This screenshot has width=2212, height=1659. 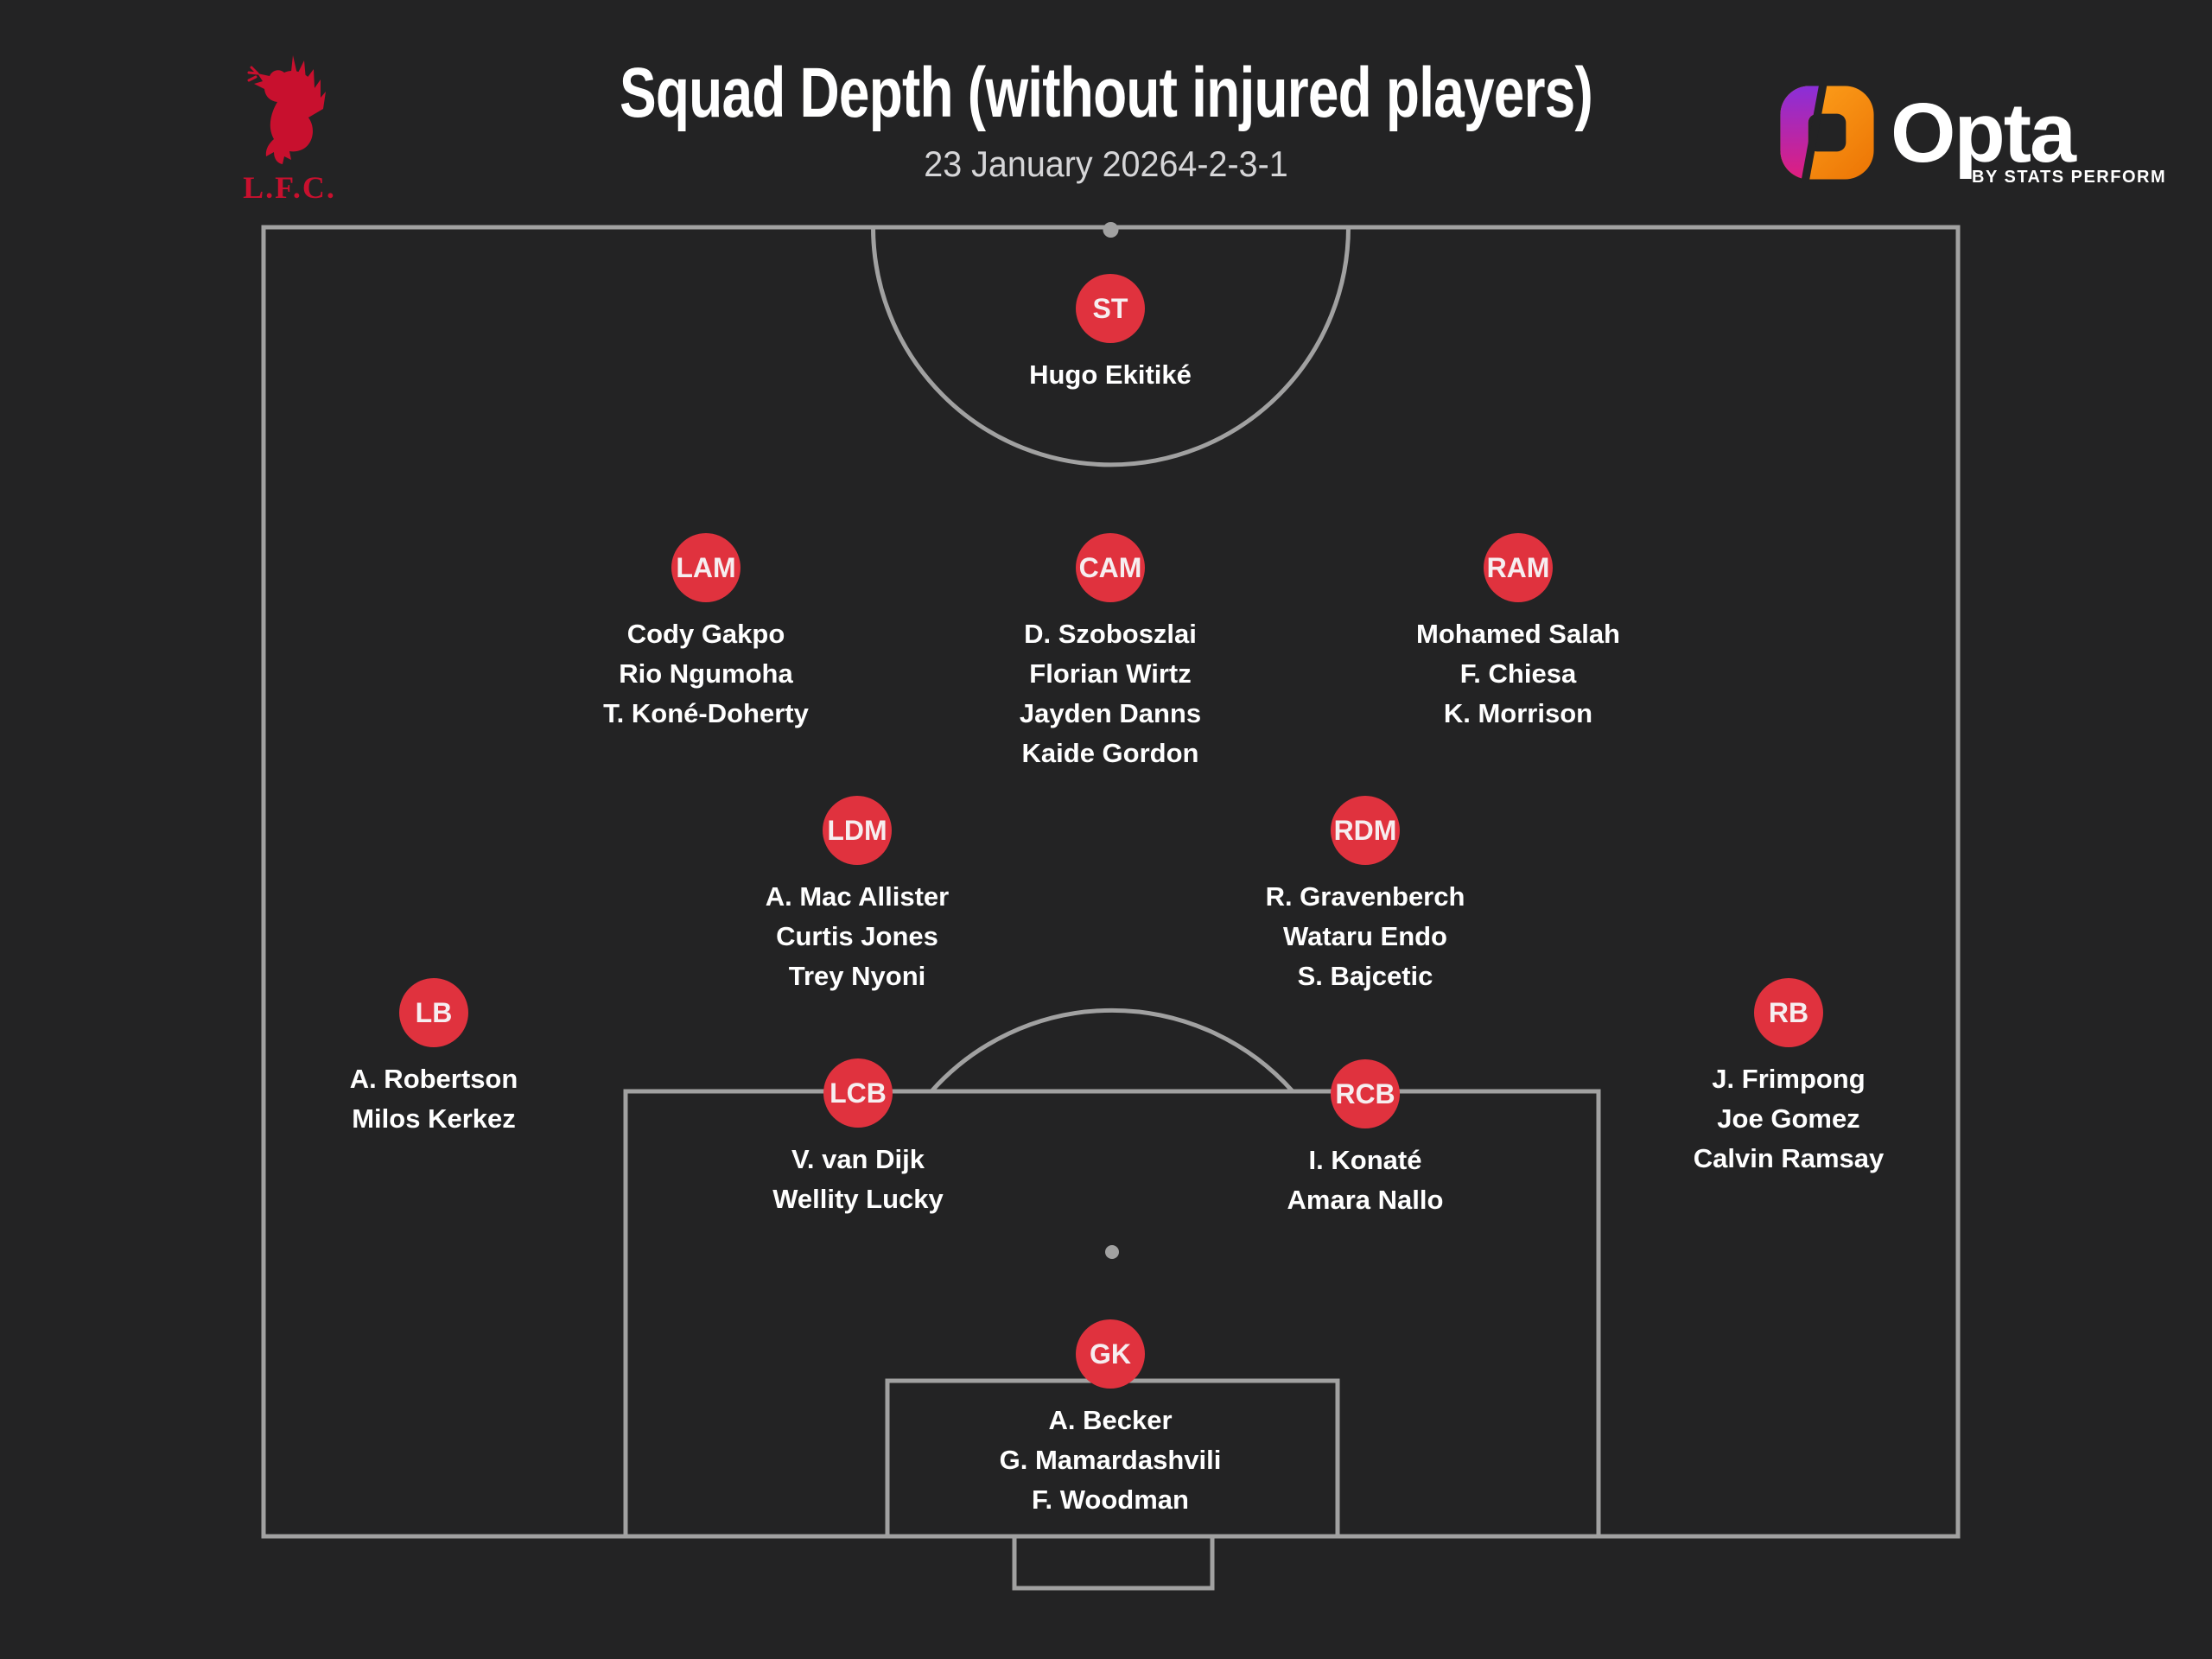 What do you see at coordinates (1110, 1499) in the screenshot?
I see `player-name: F. Woodman` at bounding box center [1110, 1499].